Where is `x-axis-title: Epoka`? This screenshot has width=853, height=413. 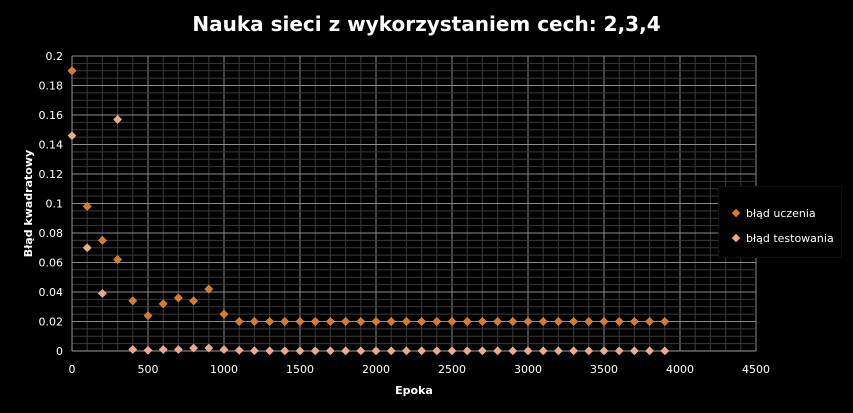 x-axis-title: Epoka is located at coordinates (414, 390).